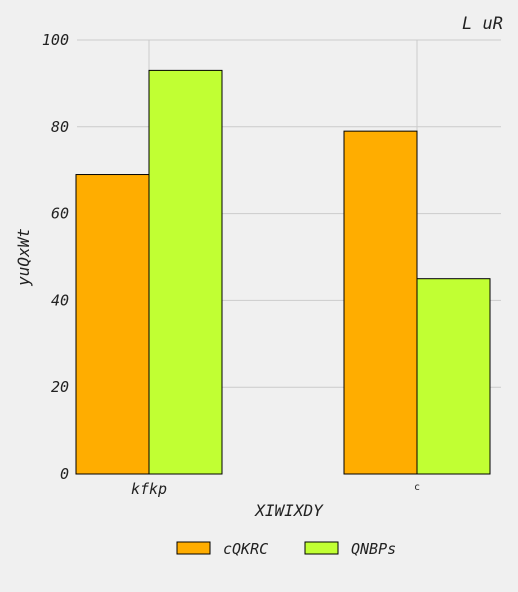  Describe the element at coordinates (55, 40) in the screenshot. I see `y-tick-label: 100` at that location.